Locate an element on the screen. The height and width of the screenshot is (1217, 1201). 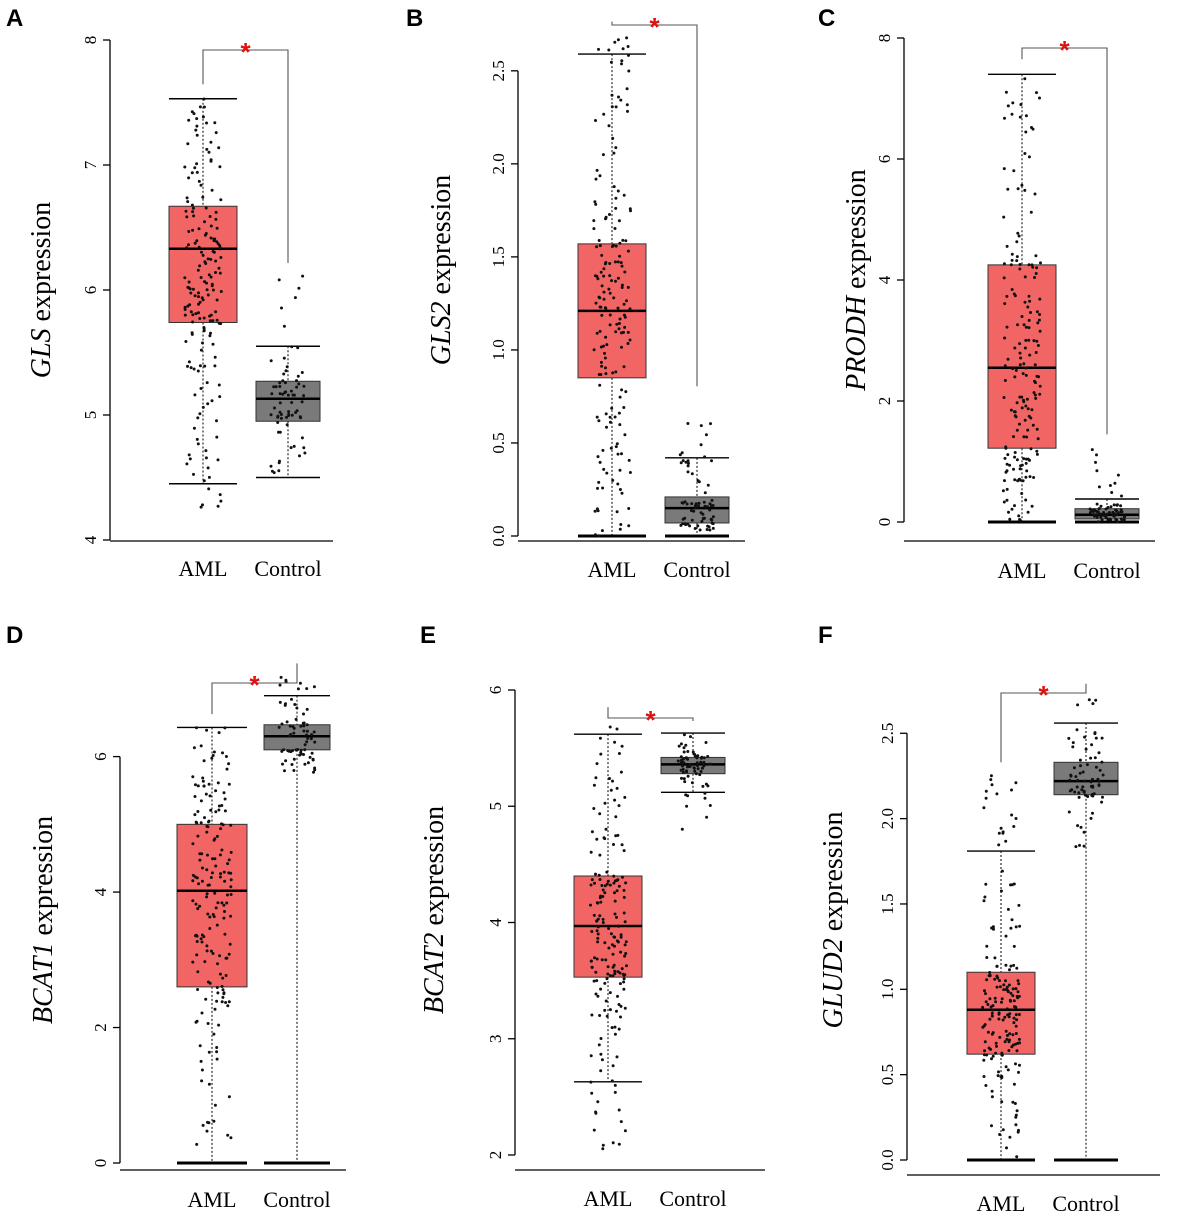
box-aml is located at coordinates (1022, 298).